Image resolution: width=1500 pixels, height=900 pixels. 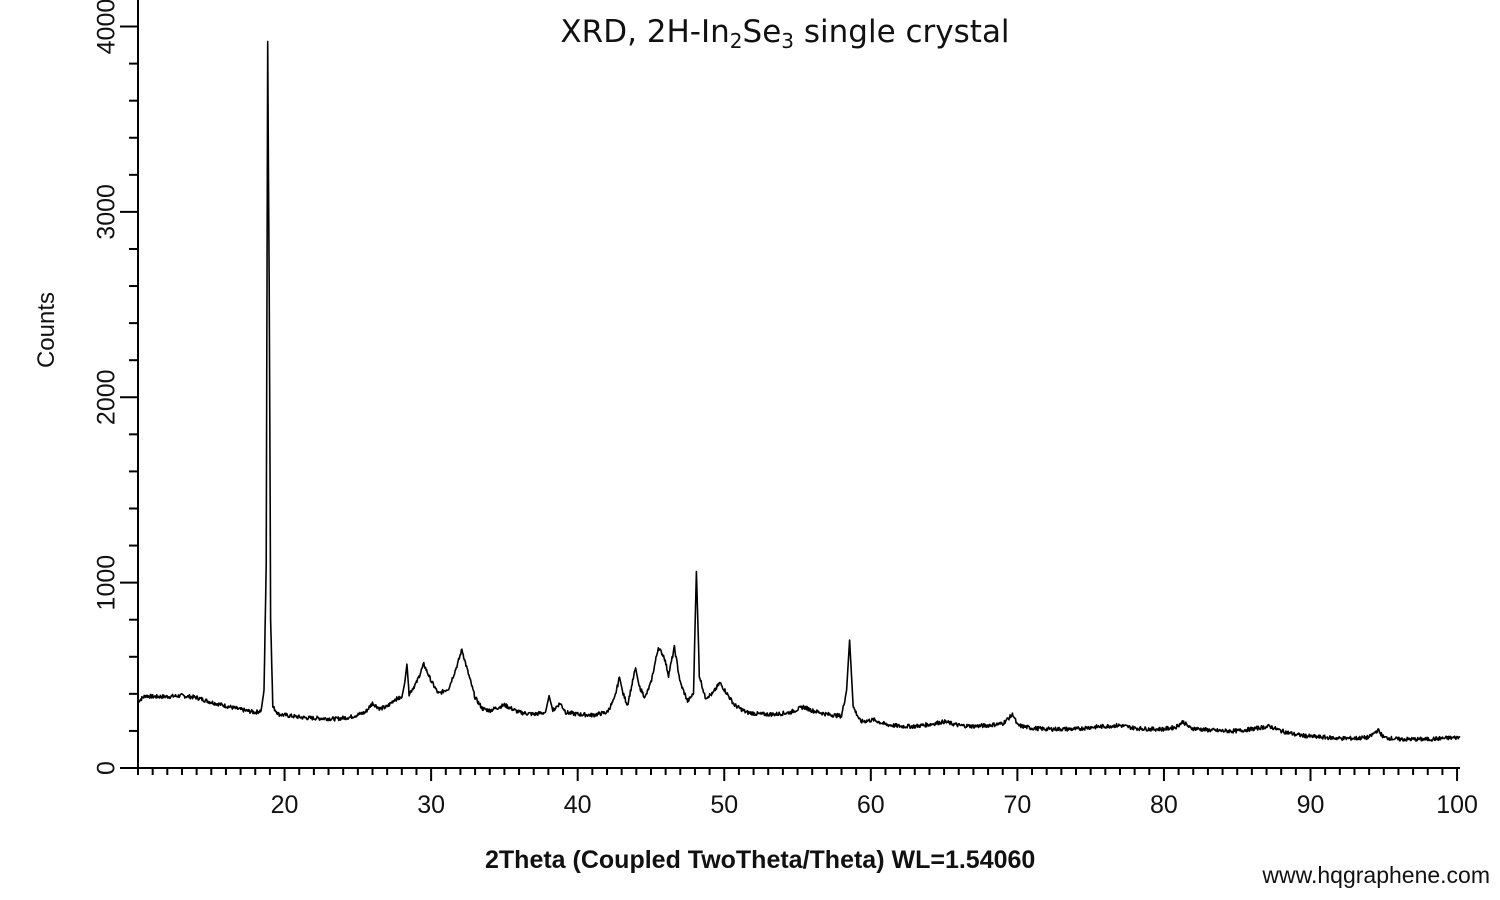 I want to click on x-tick-label: 90, so click(x=1311, y=805).